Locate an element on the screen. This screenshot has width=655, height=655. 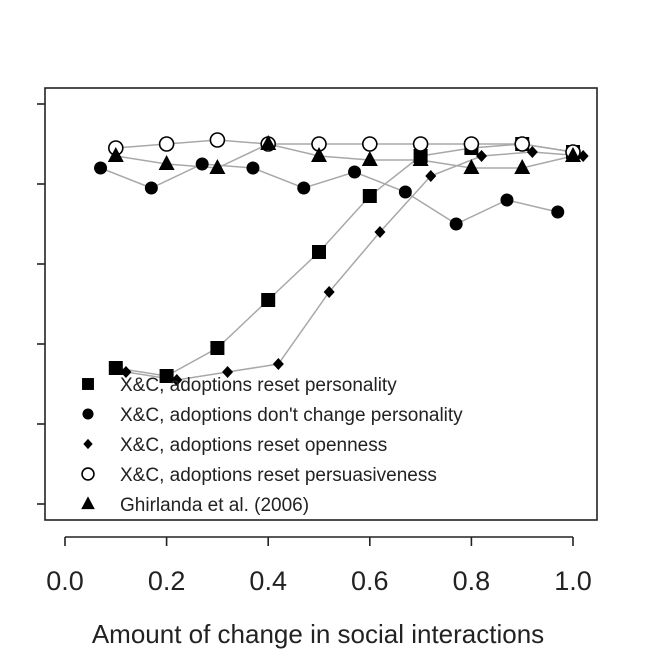
legend-item: X&C, adoptions don't change personality is located at coordinates (272, 415).